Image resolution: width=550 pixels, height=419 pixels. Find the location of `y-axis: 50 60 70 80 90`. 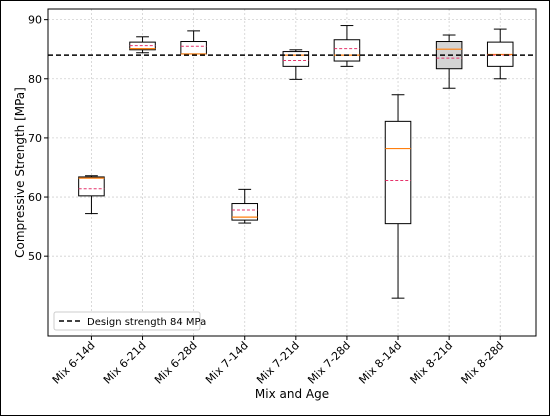

y-axis: 50 60 70 80 90 is located at coordinates (38, 138).